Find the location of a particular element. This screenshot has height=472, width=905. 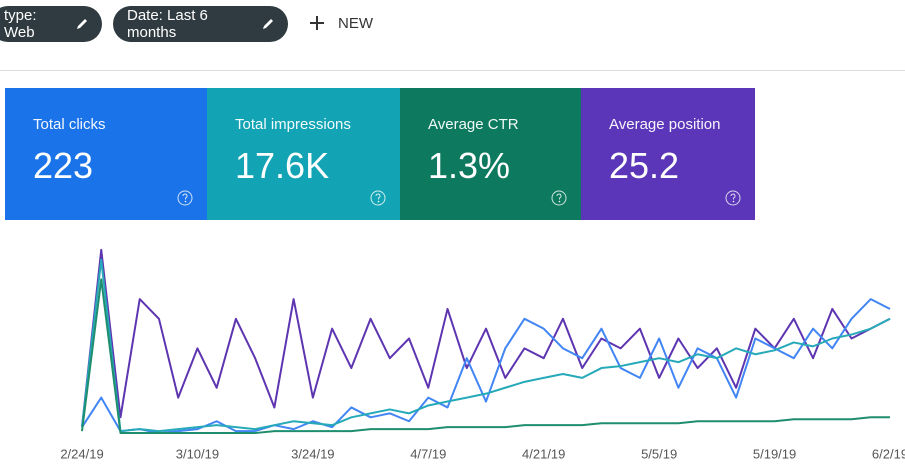

metric-value: 1.3% is located at coordinates (469, 165).